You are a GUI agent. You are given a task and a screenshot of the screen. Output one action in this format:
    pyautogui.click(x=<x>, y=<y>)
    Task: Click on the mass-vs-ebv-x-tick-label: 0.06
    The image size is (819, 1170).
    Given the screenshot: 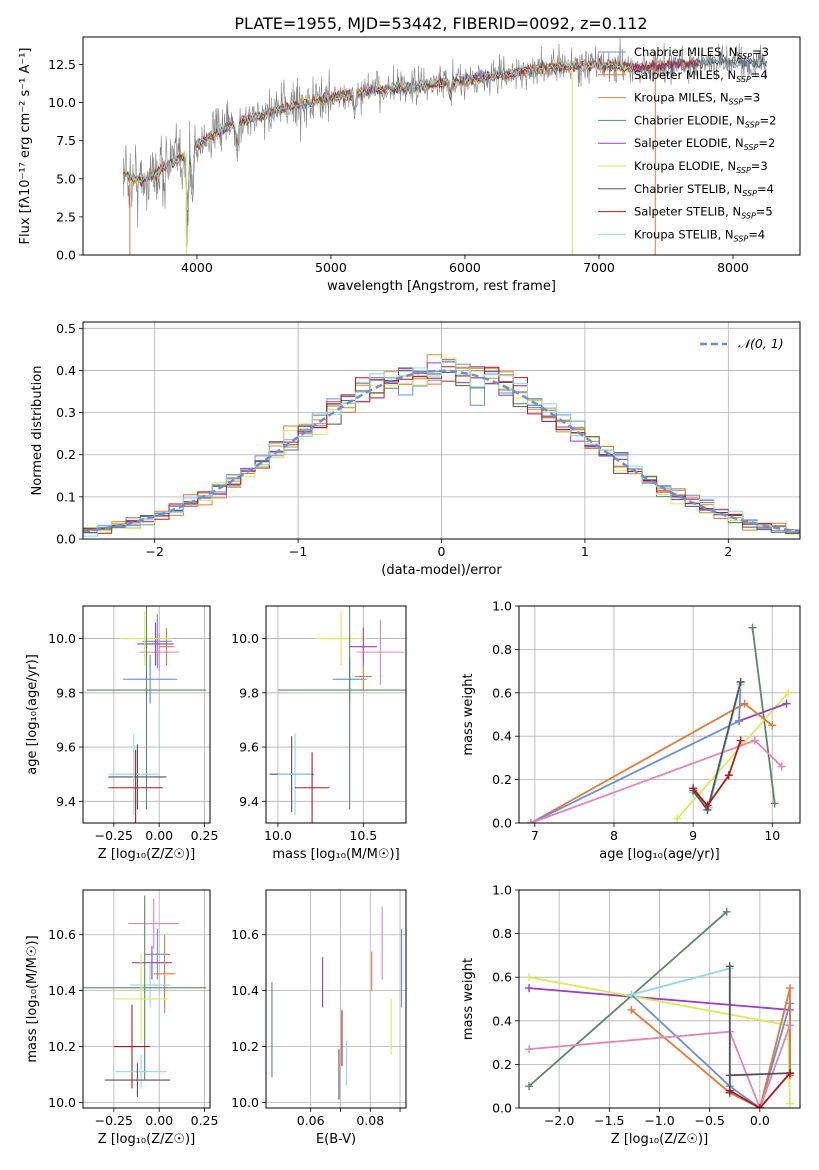 What is the action you would take?
    pyautogui.click(x=311, y=1120)
    